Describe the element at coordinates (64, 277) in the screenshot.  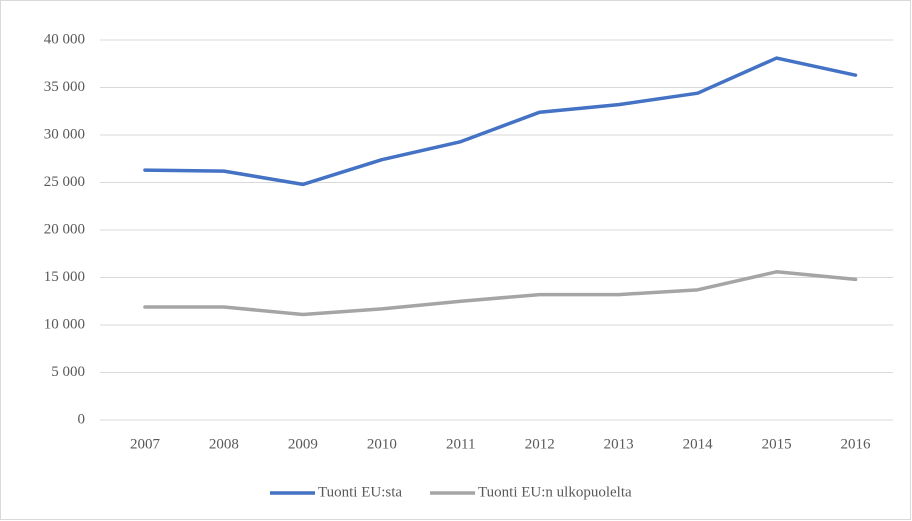
I see `y-tick-label: 15 000` at that location.